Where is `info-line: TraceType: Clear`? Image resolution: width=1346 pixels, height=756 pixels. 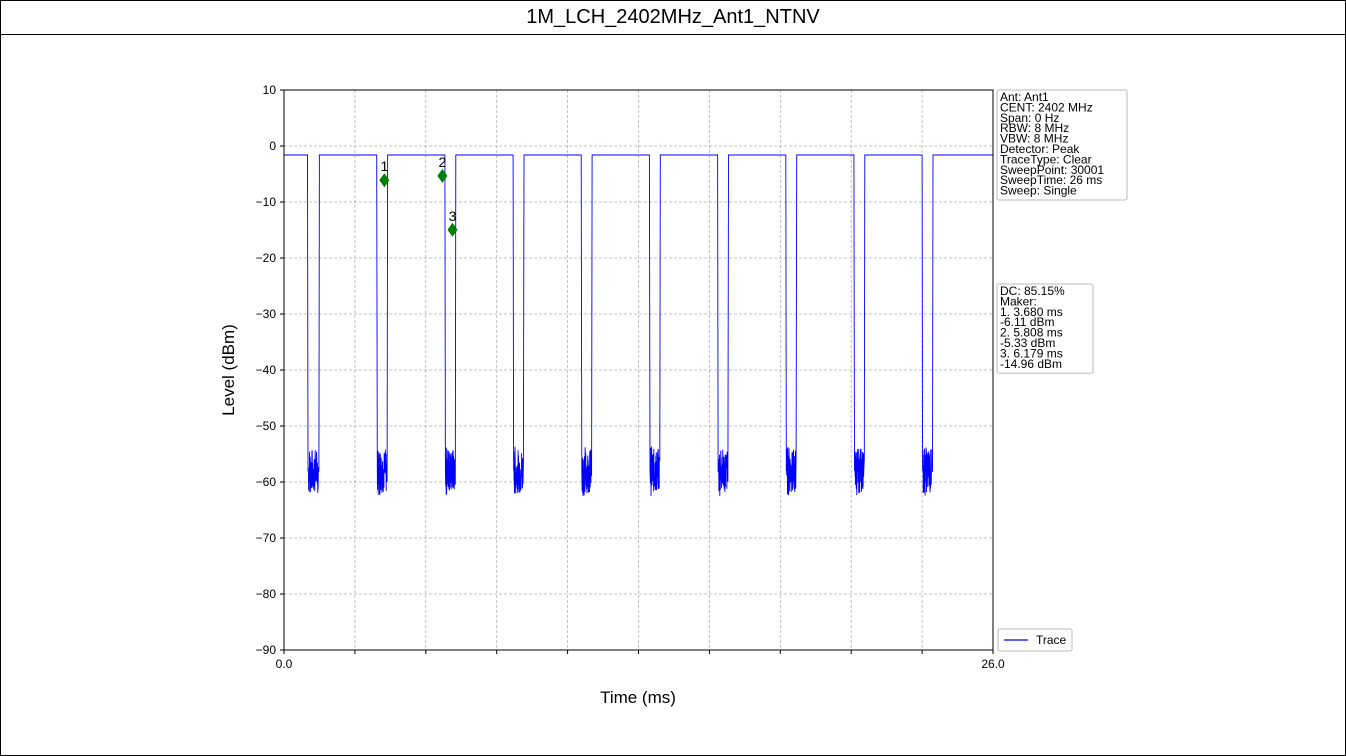
info-line: TraceType: Clear is located at coordinates (1046, 159).